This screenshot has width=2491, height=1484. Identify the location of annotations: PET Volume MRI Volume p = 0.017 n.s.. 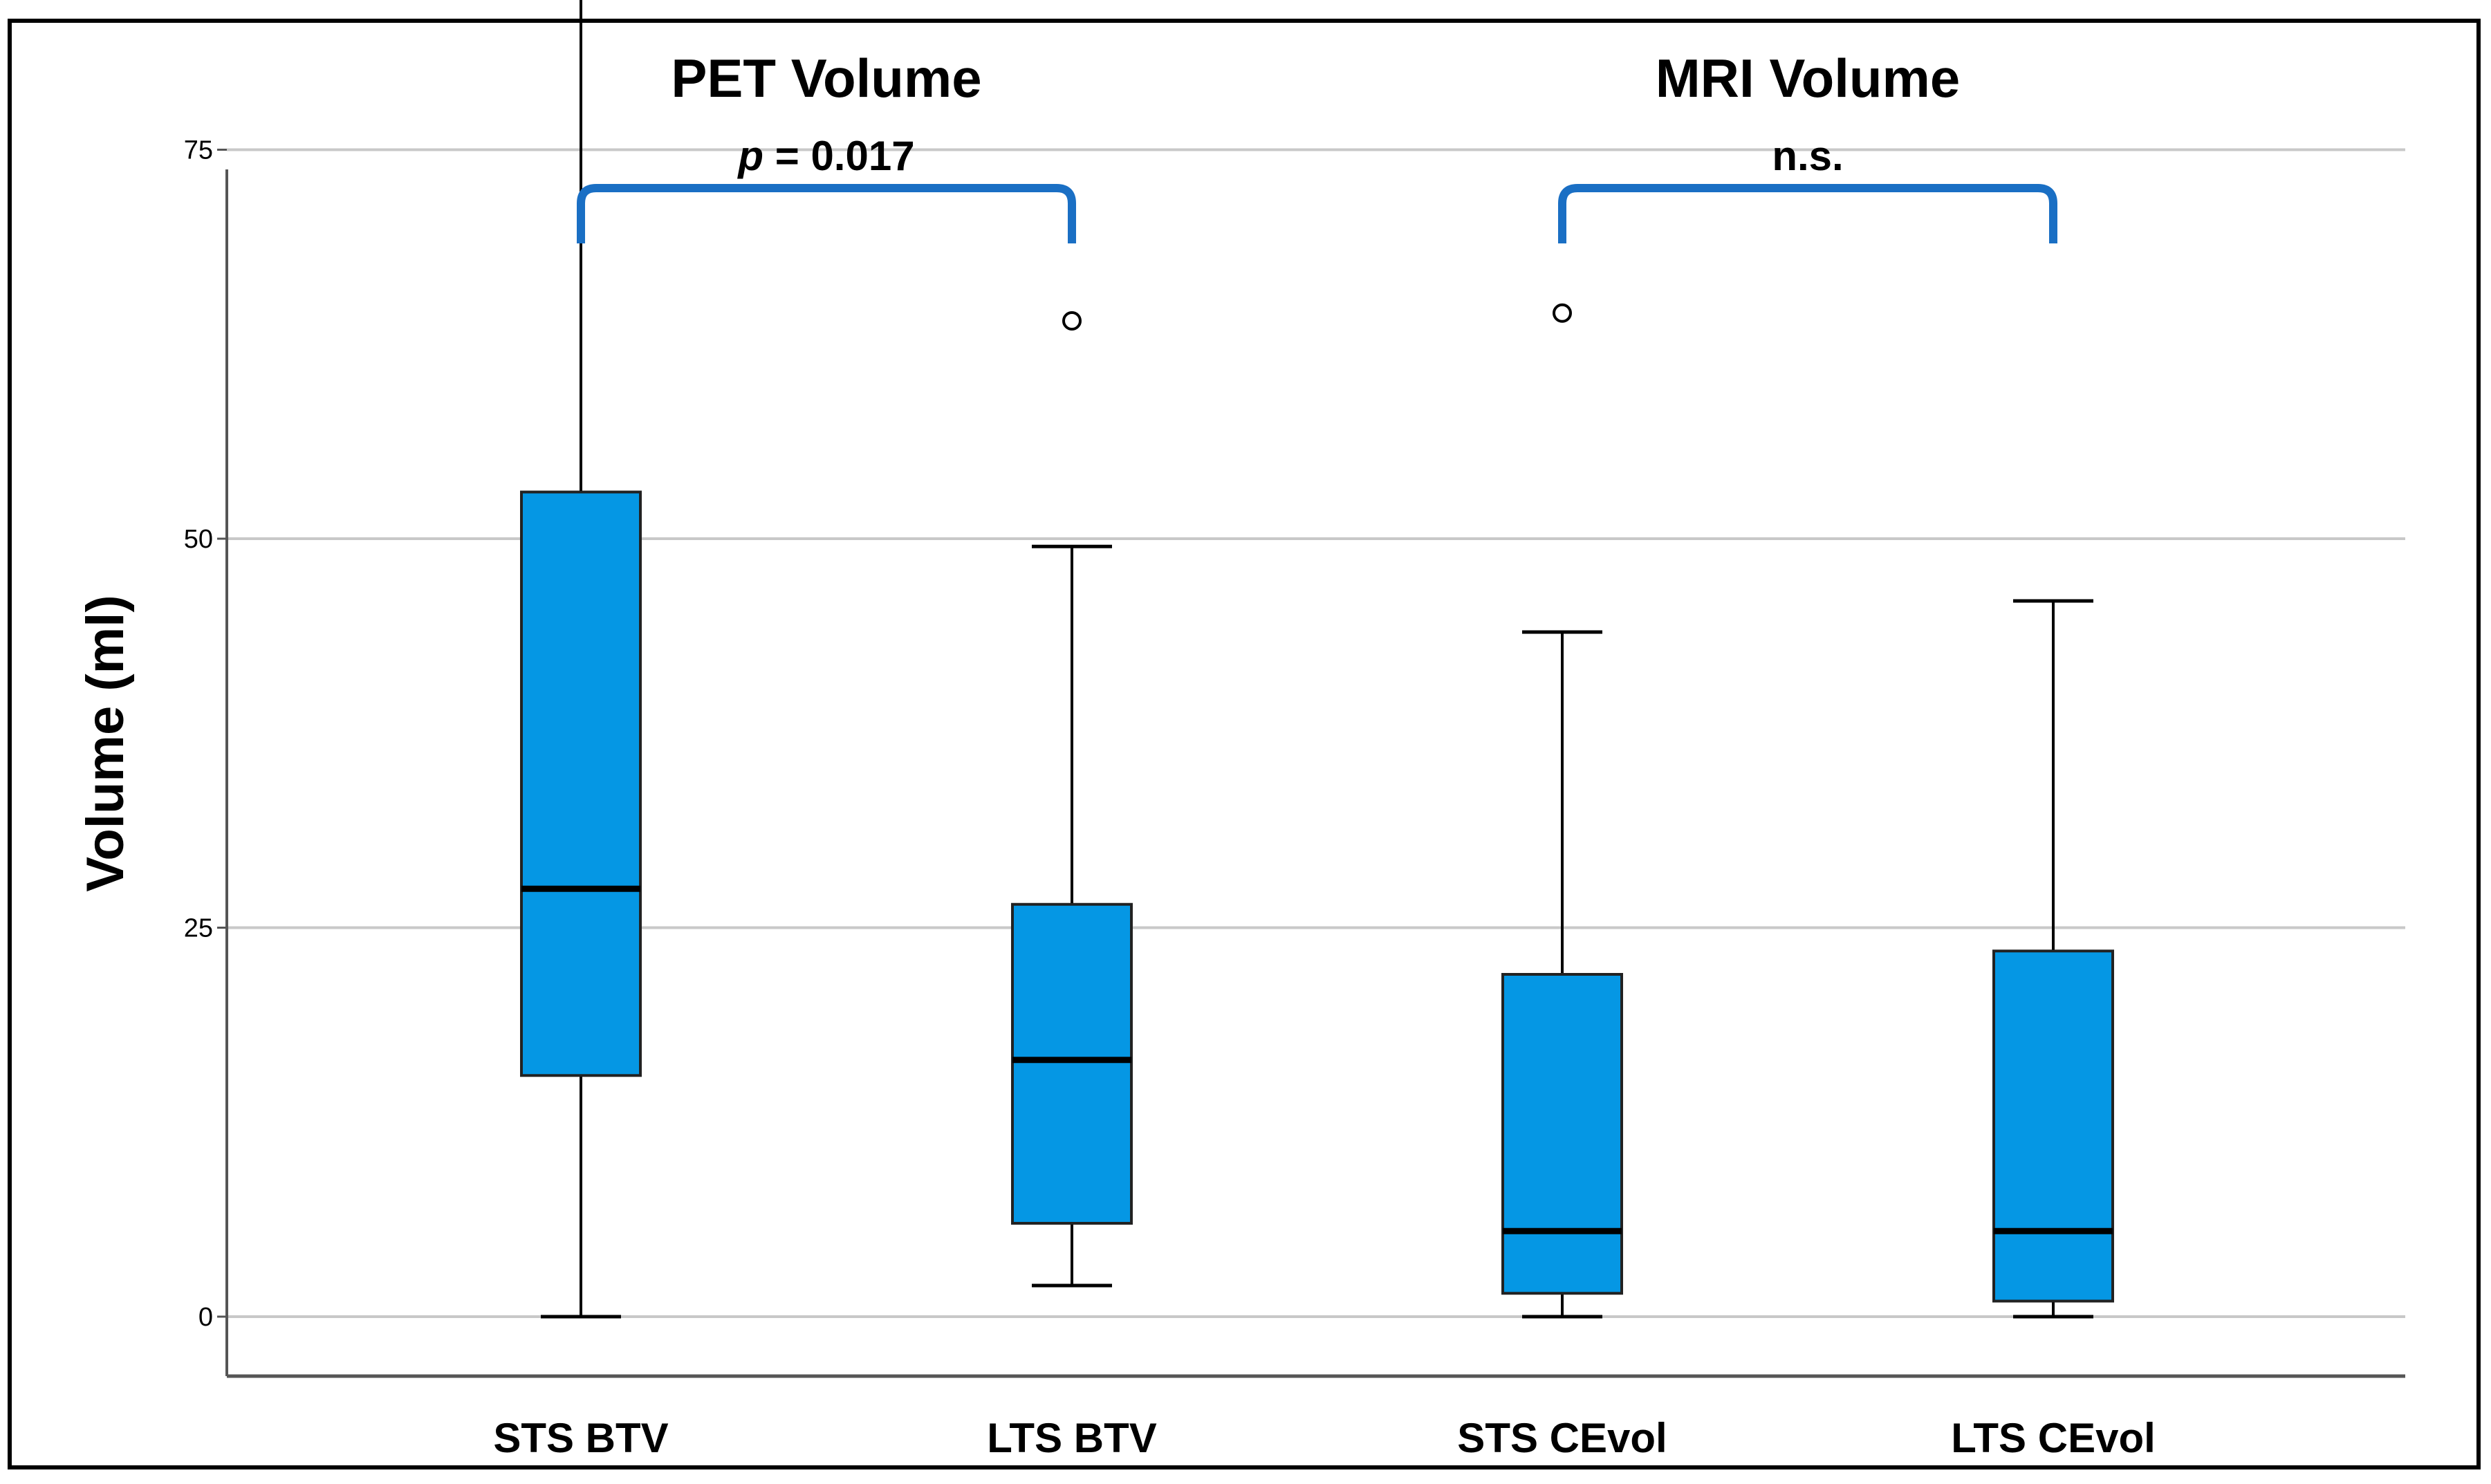
(1317, 145).